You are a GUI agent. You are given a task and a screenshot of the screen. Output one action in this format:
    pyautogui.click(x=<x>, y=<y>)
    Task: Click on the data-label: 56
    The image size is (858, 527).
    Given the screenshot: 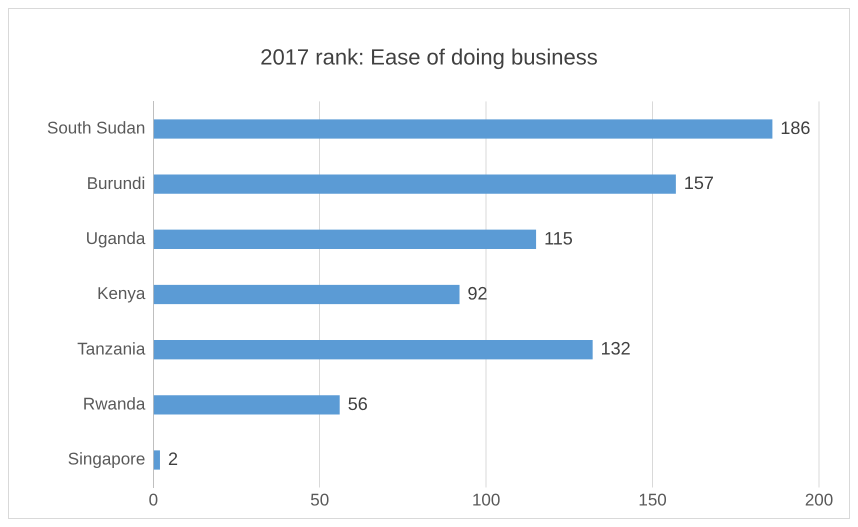 What is the action you would take?
    pyautogui.click(x=358, y=404)
    